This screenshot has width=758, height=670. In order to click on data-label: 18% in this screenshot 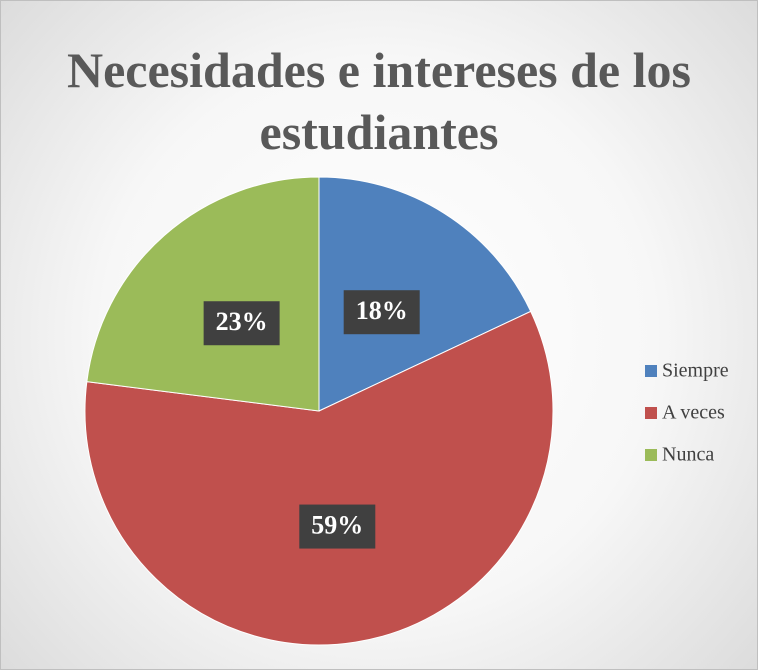, I will do `click(382, 310)`.